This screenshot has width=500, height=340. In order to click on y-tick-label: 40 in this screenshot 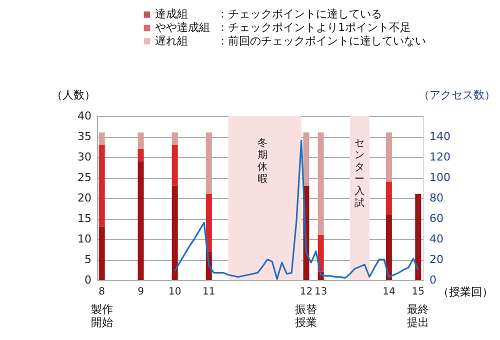, I will do `click(85, 116)`.